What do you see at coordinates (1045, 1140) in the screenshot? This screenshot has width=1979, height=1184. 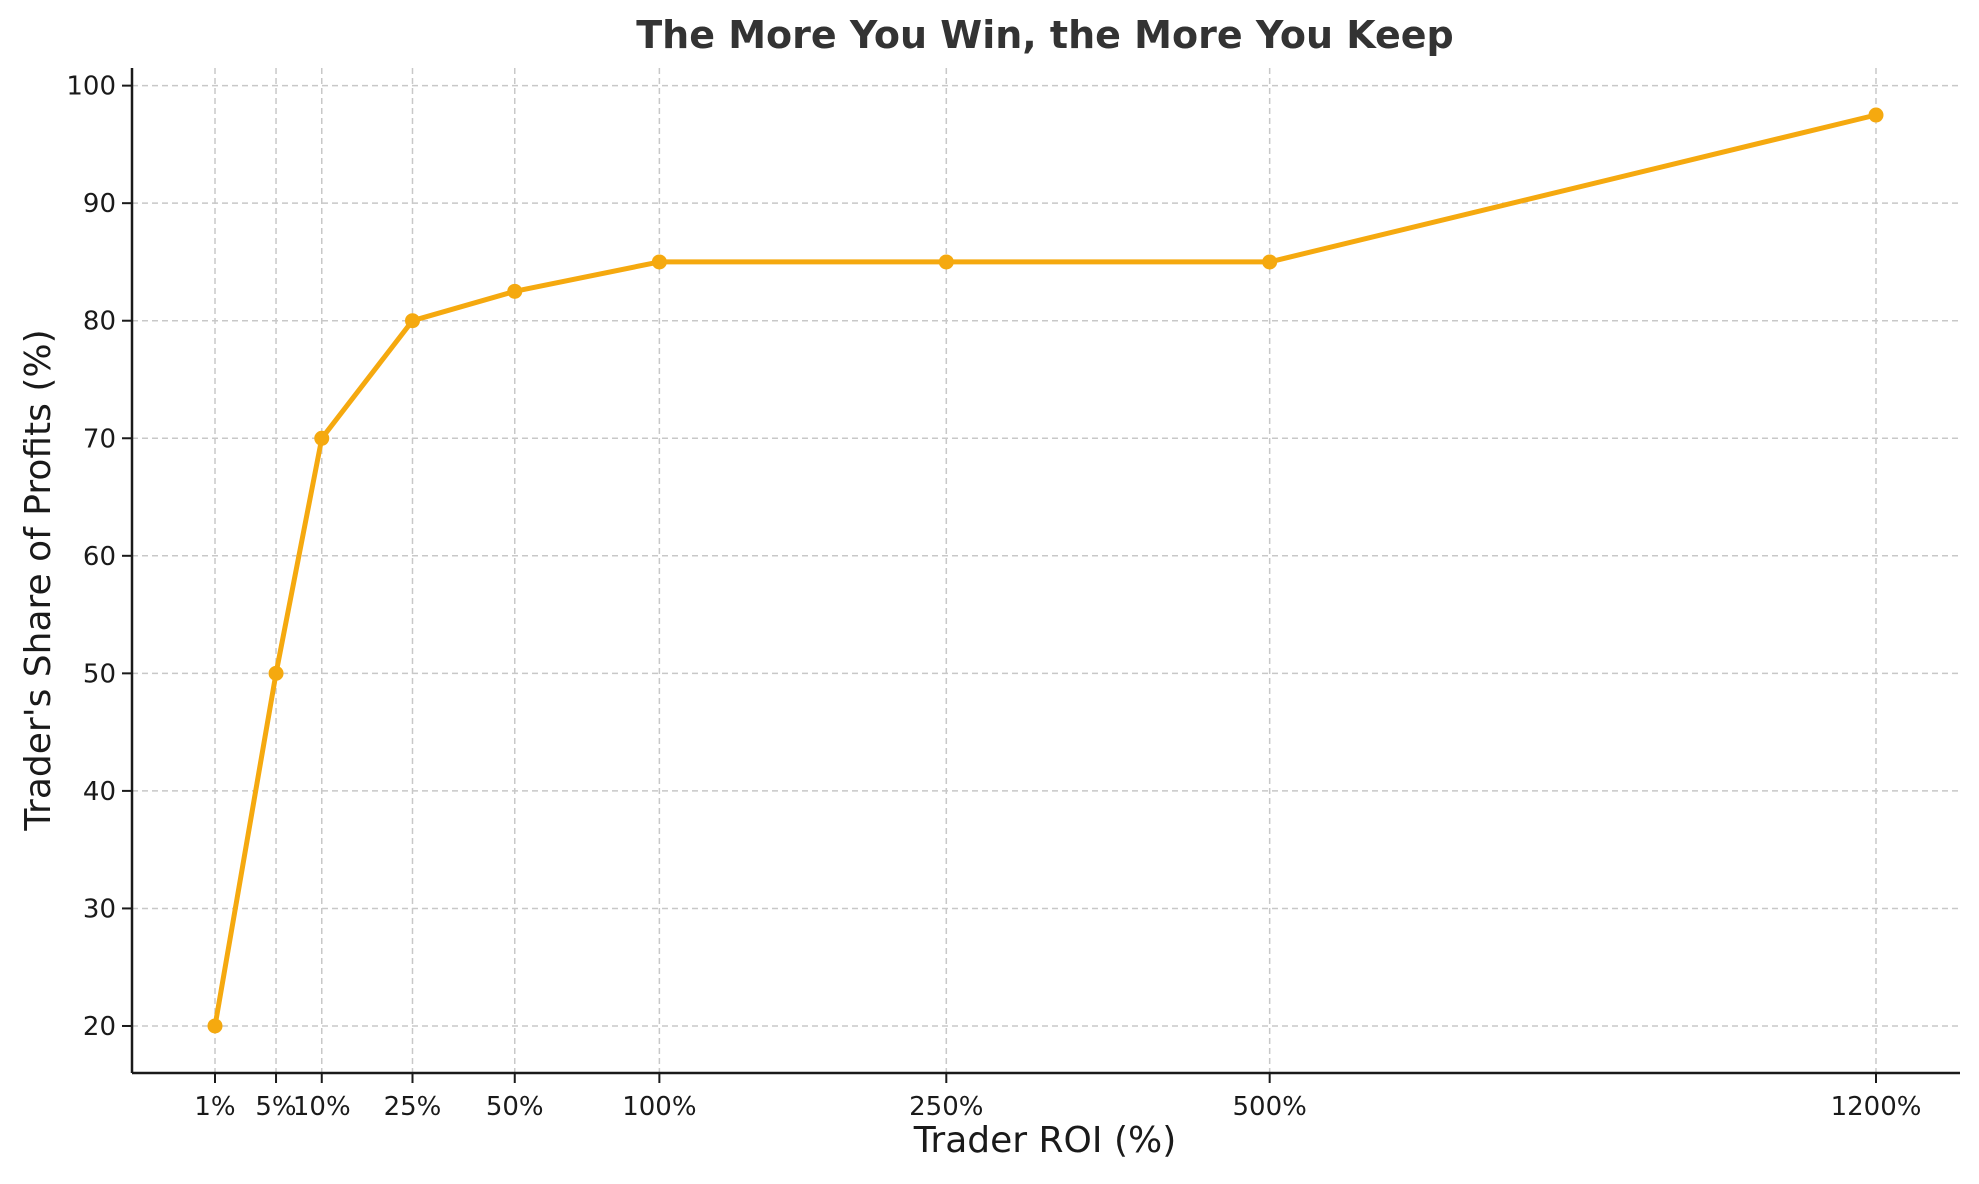 I see `x-axis-label: Trader ROI (%)` at bounding box center [1045, 1140].